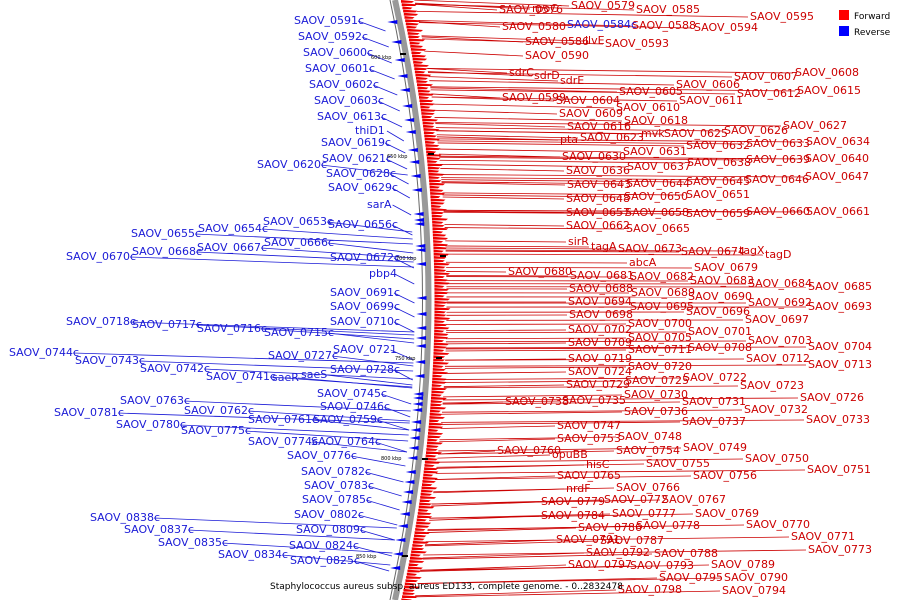 This screenshot has width=900, height=600. What do you see at coordinates (599, 126) in the screenshot?
I see `gene-label: SAOV_0616` at bounding box center [599, 126].